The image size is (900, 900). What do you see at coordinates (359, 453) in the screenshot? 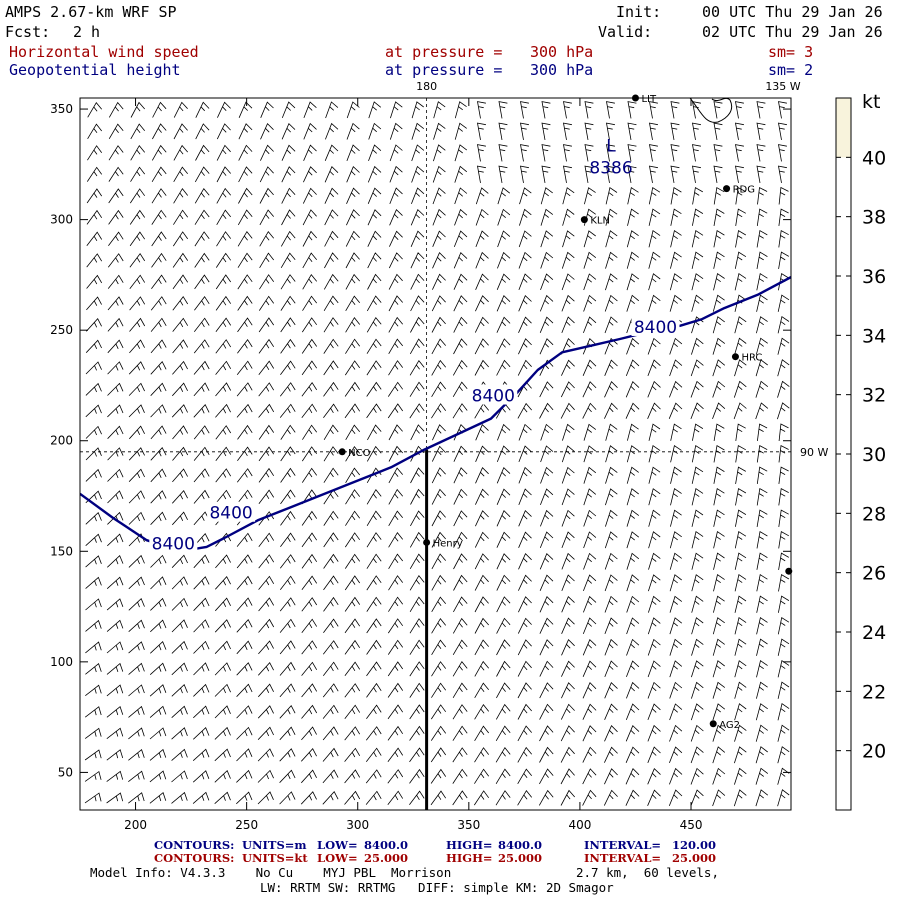
I see `station-label: NCO` at bounding box center [359, 453].